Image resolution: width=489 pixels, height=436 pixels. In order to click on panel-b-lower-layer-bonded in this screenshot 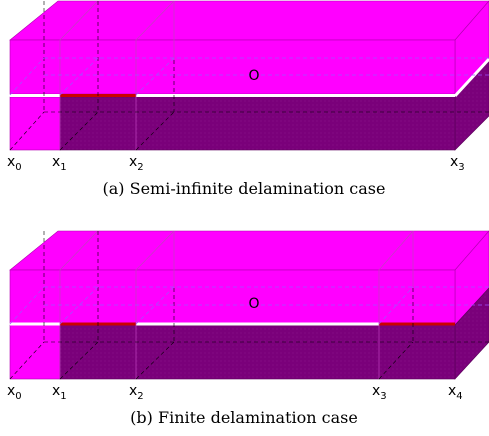, I will do `click(257, 352)`.